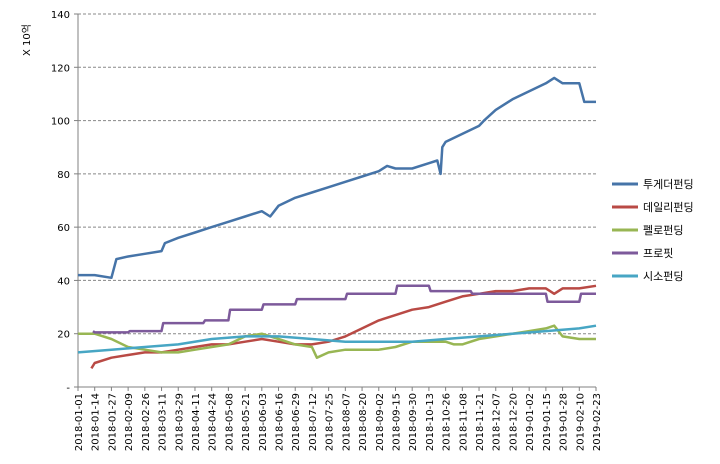 This screenshot has height=464, width=720. What do you see at coordinates (179, 422) in the screenshot?
I see `x-tick-label: 2018-03-29` at bounding box center [179, 422].